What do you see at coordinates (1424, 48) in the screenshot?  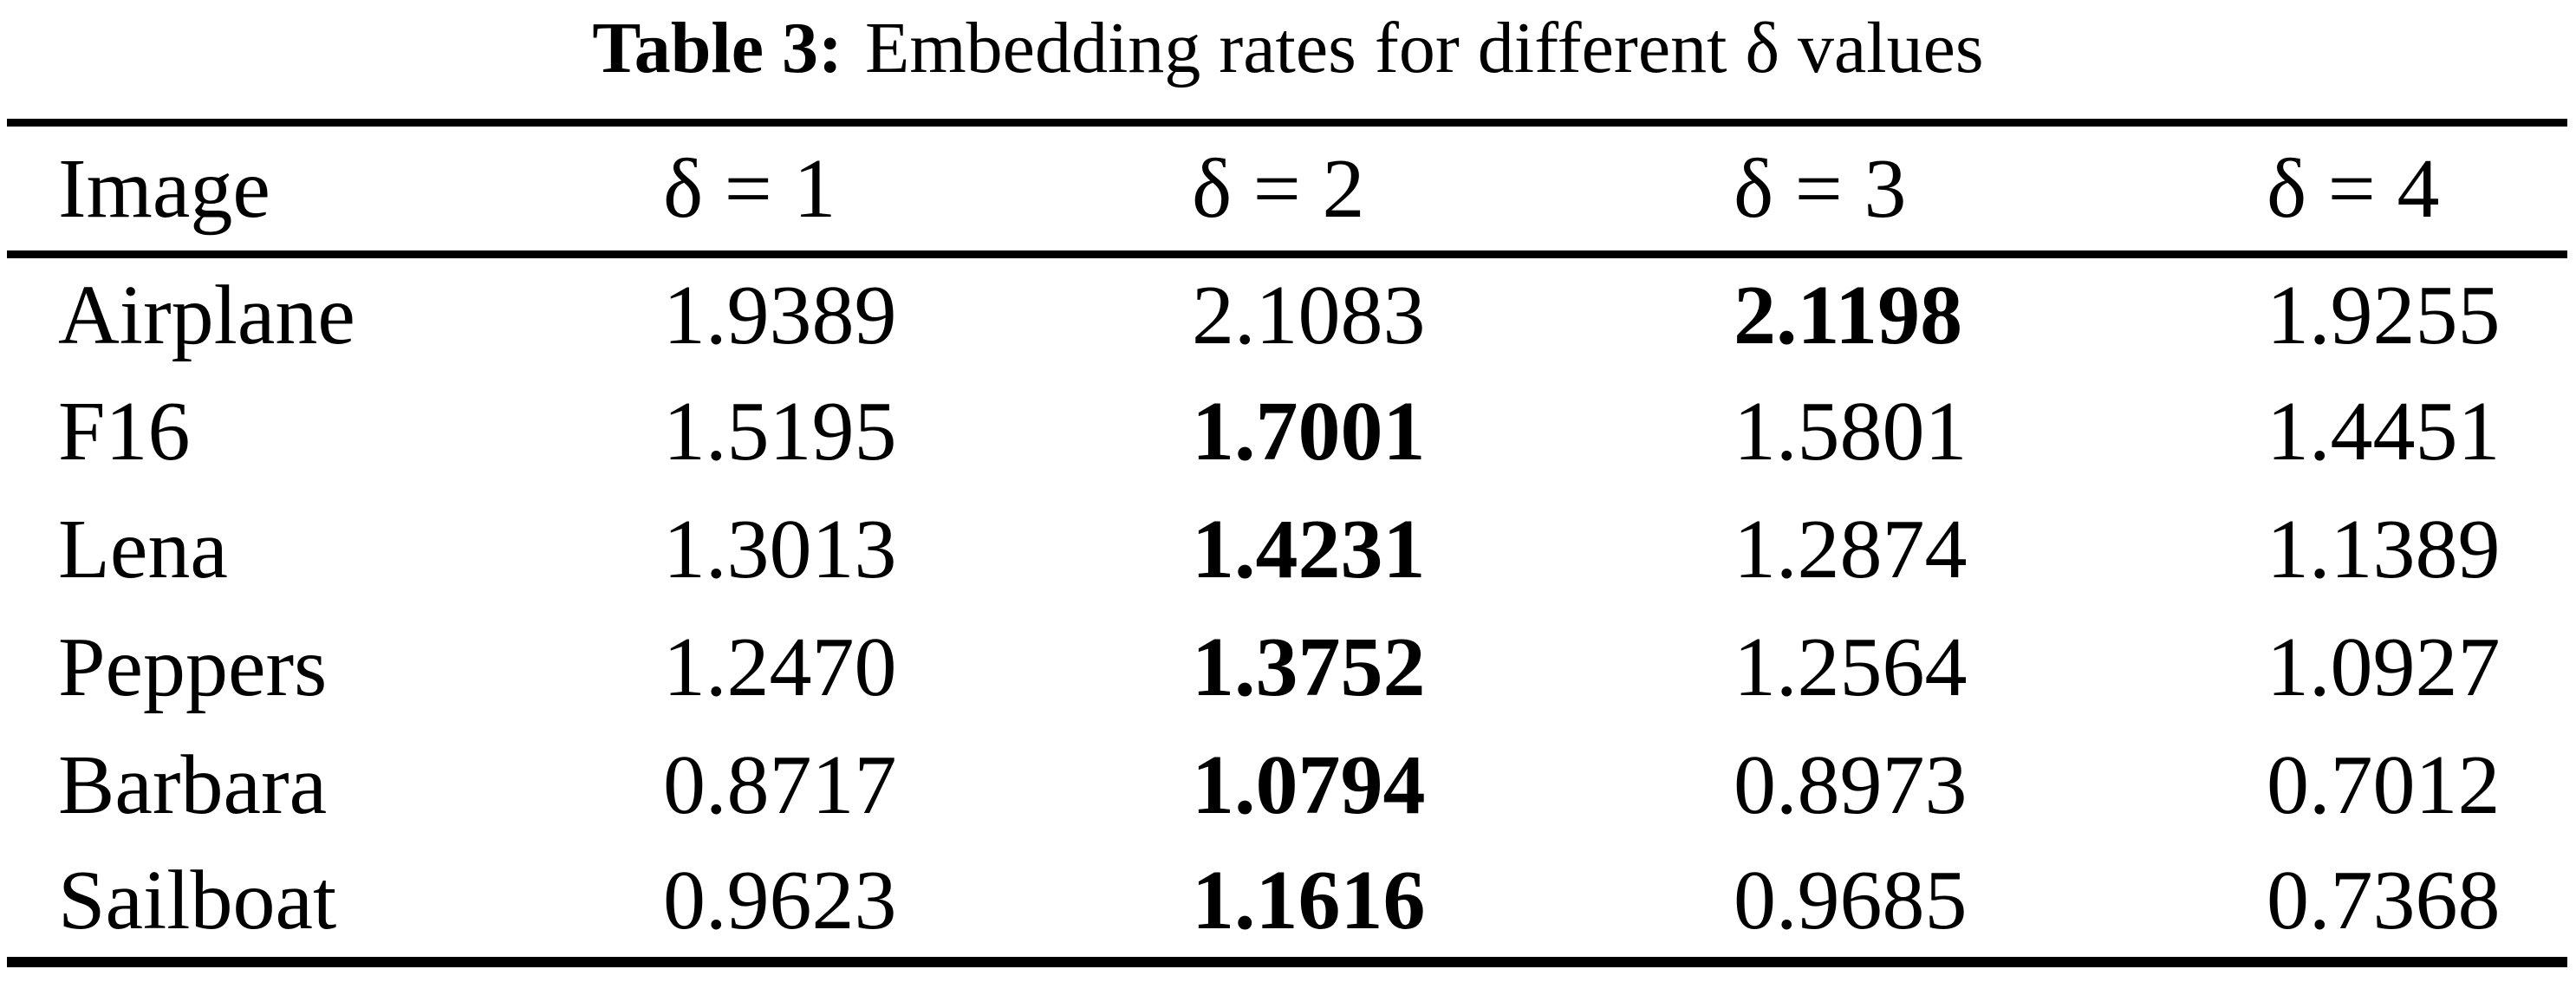 I see `table-caption-text: Embedding rates for different δ values` at bounding box center [1424, 48].